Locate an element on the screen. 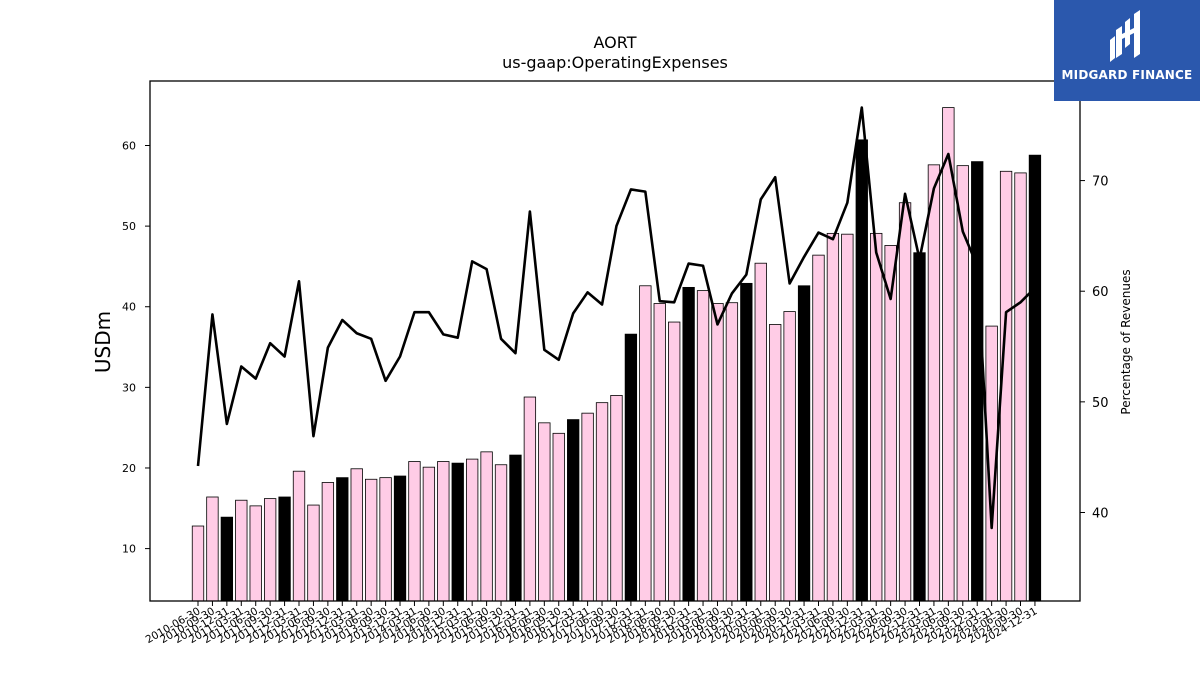  y-tick-label: 10 is located at coordinates (129, 549).